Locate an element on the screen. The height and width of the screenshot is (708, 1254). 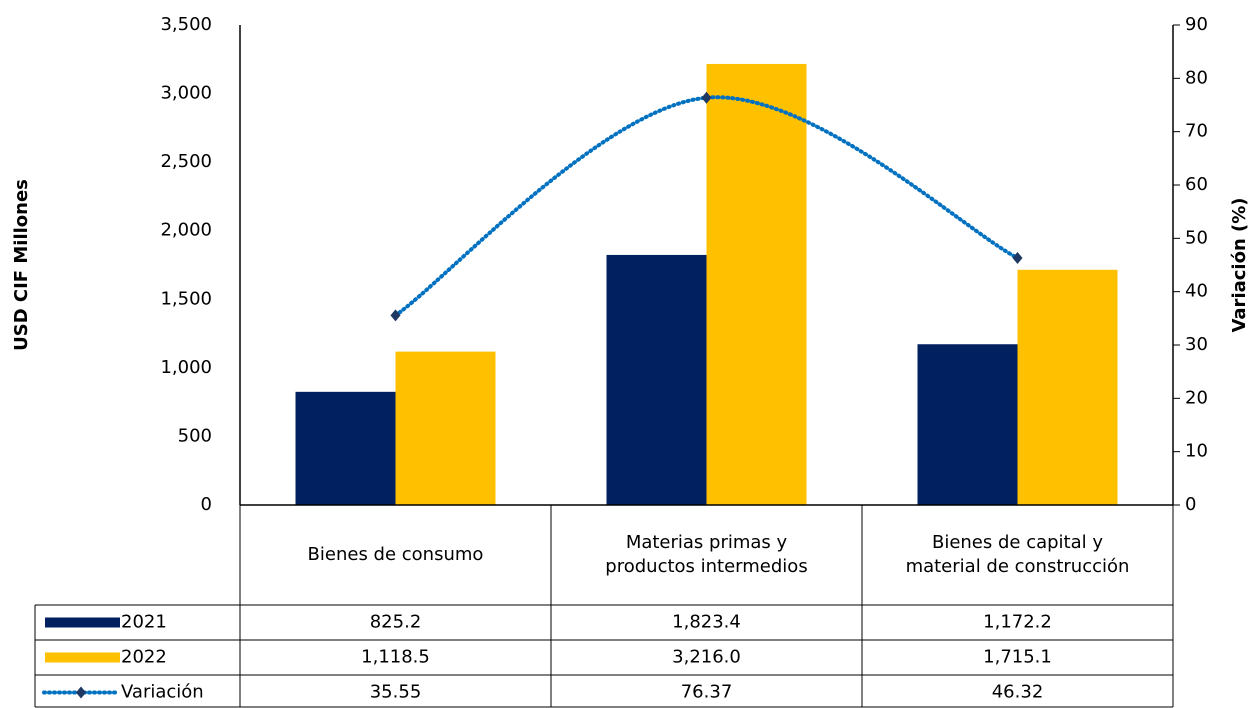
legend-label: 2022 is located at coordinates (144, 657).